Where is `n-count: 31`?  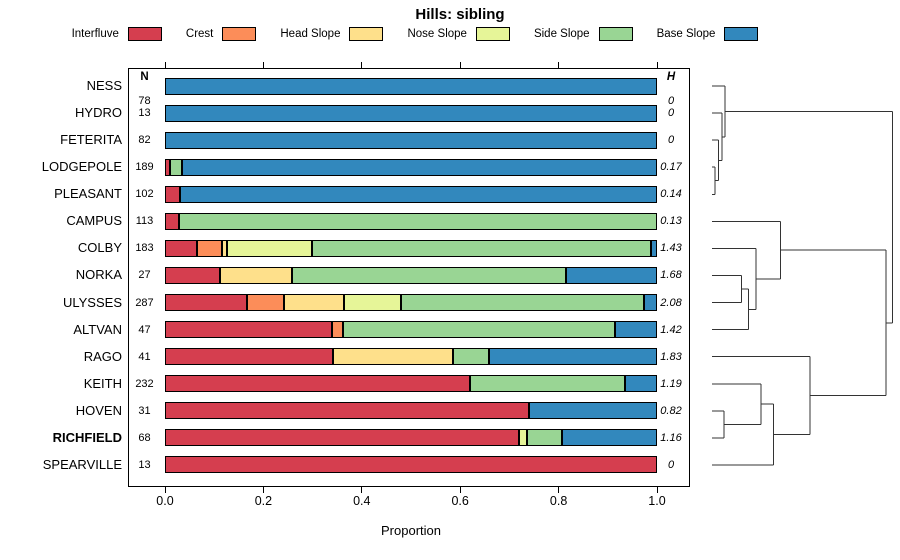 n-count: 31 is located at coordinates (144, 410).